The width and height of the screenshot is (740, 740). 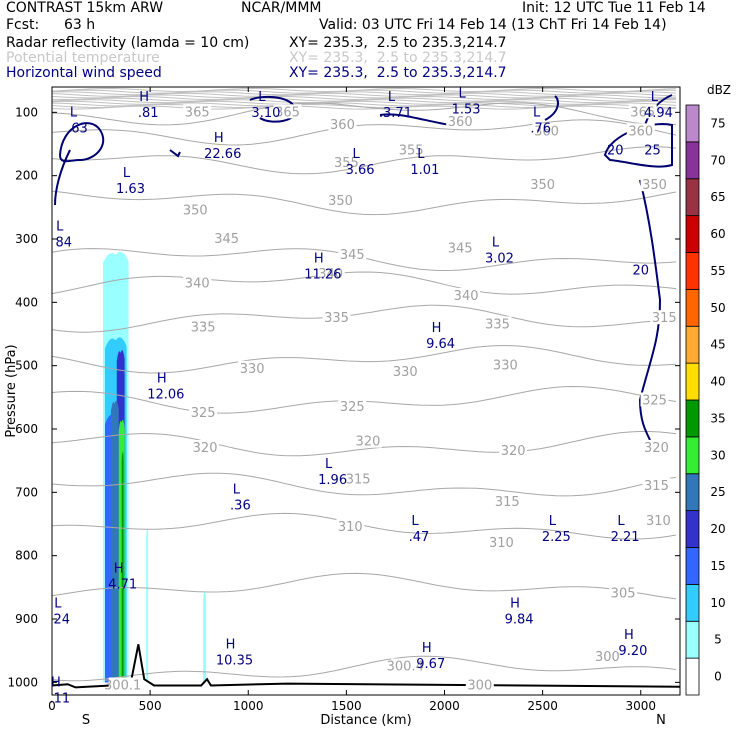 I want to click on theta-label: 365, so click(x=197, y=112).